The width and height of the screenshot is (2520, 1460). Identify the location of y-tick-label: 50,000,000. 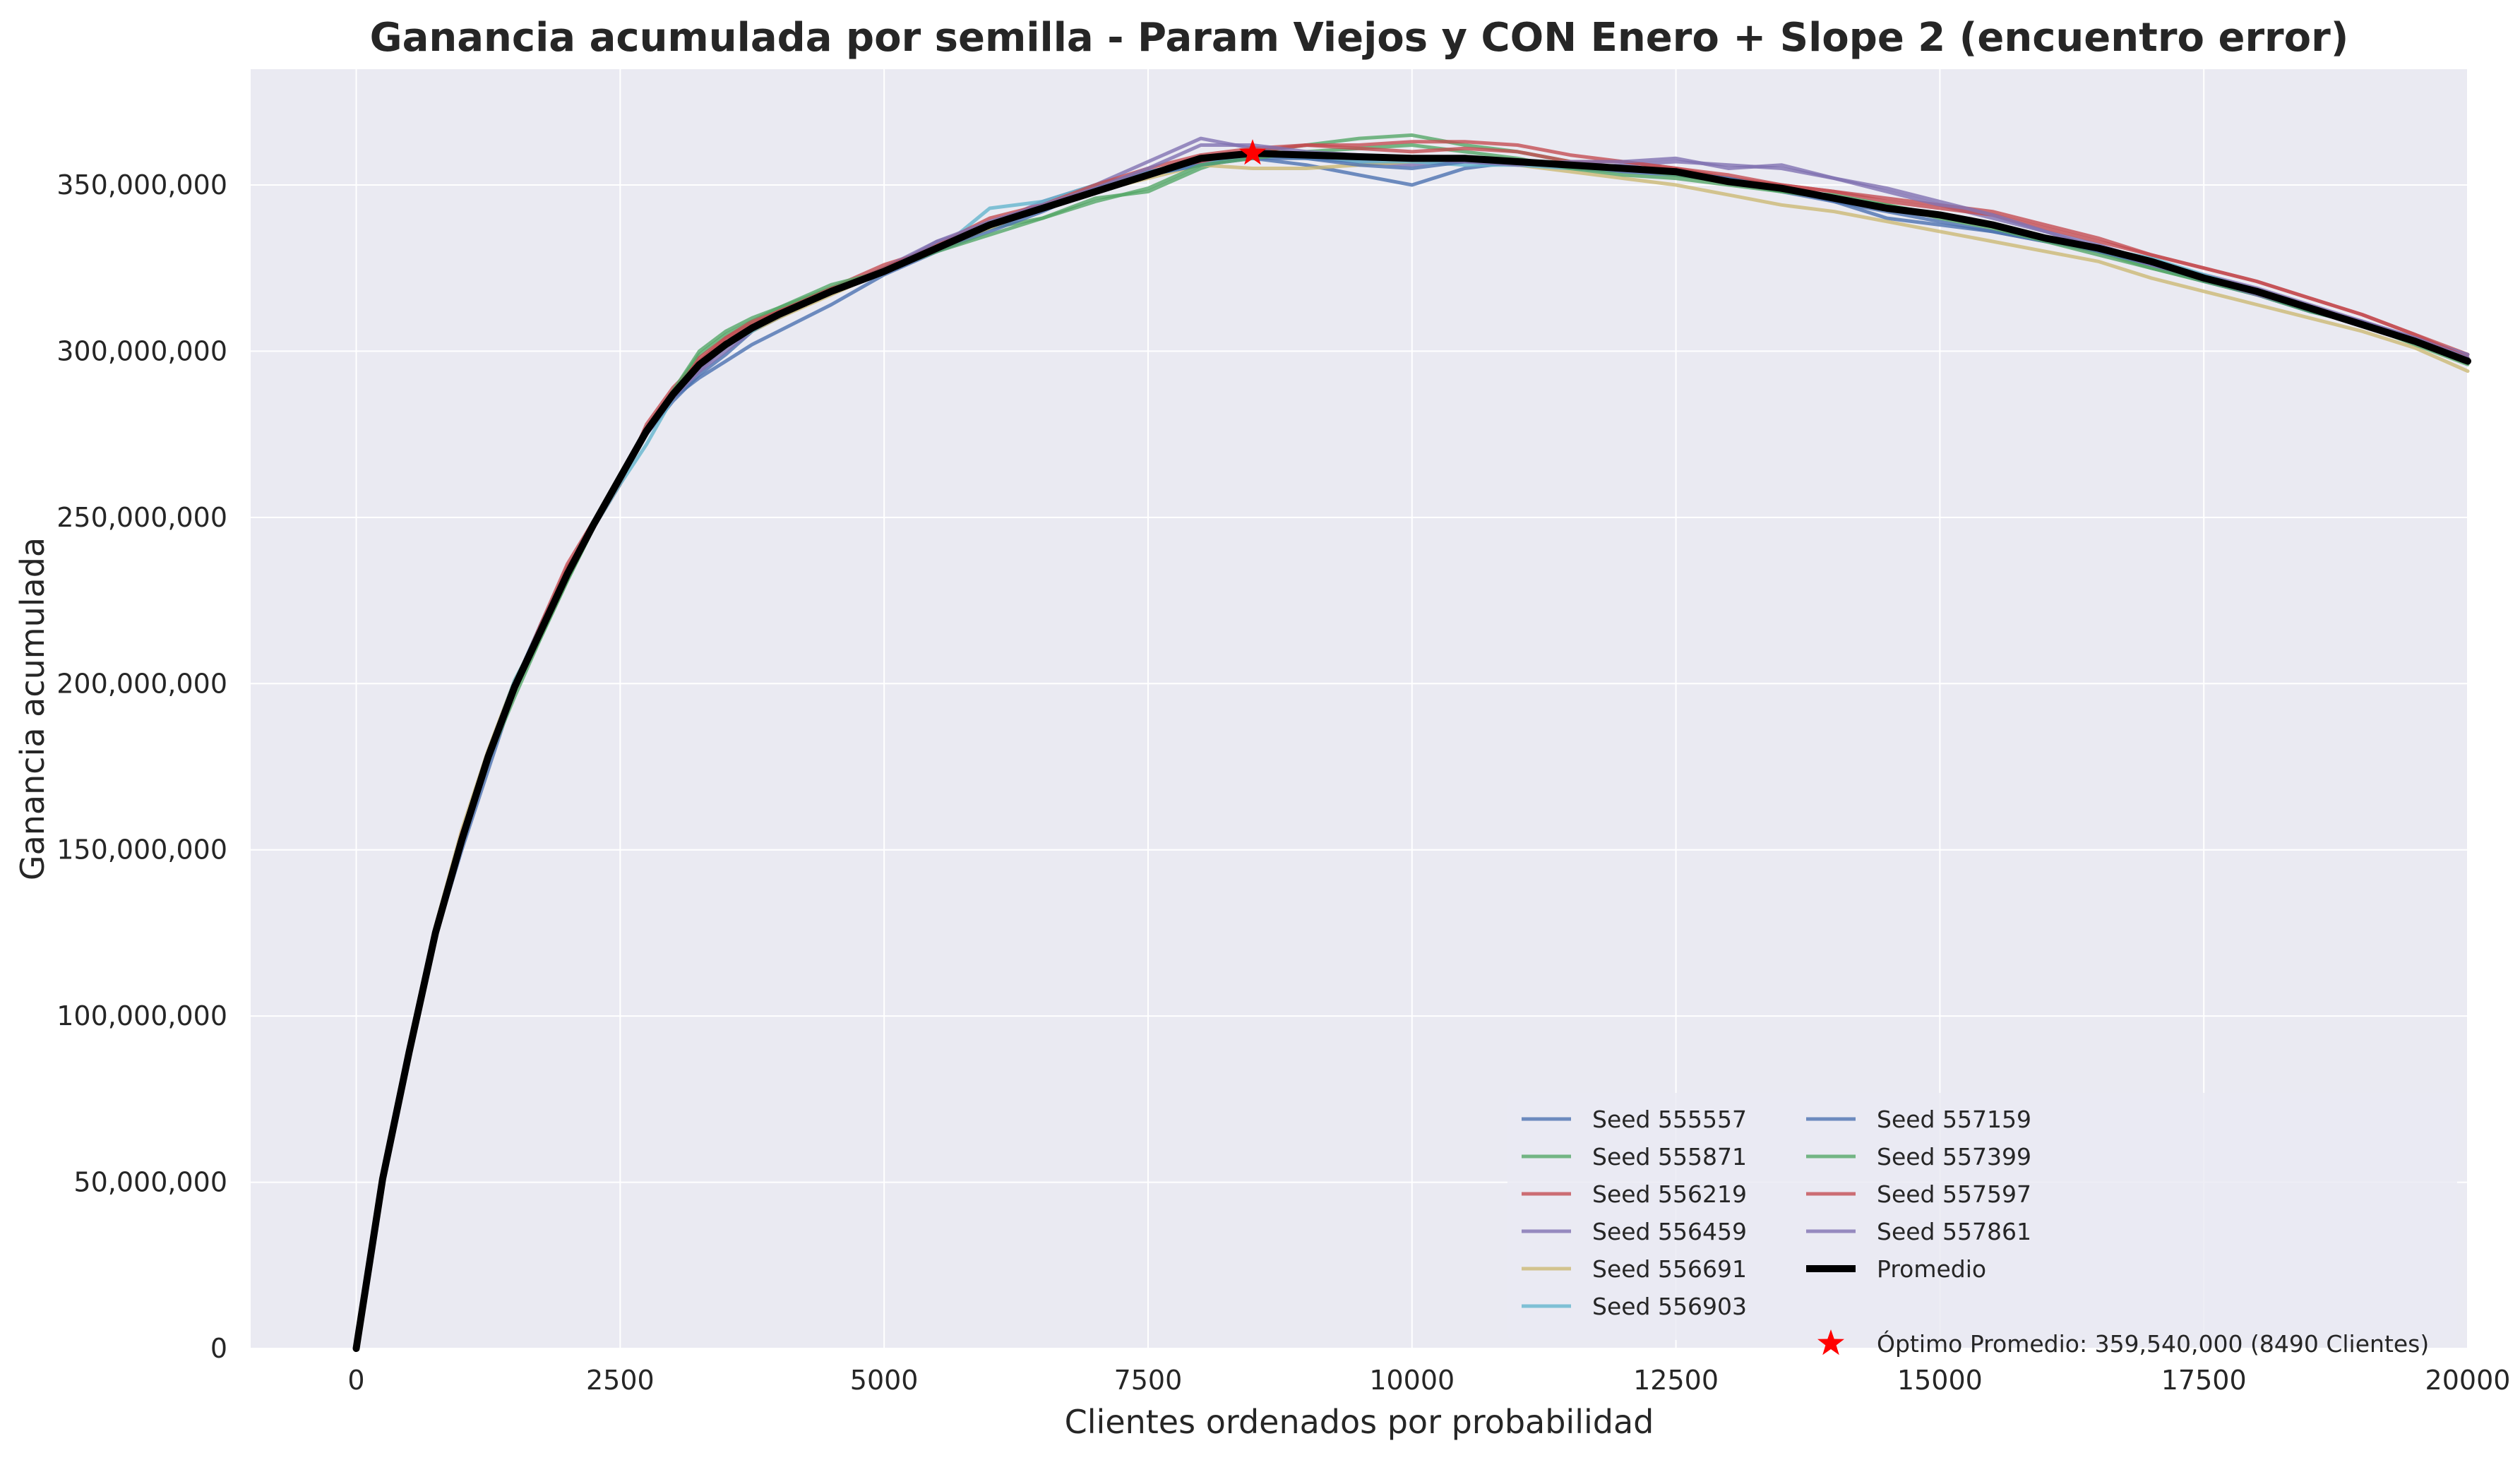
(150, 1182).